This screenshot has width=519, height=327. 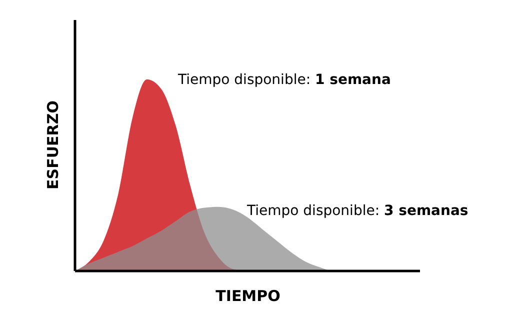 What do you see at coordinates (284, 80) in the screenshot?
I see `annotation: Tiempo disponible: 1 semana` at bounding box center [284, 80].